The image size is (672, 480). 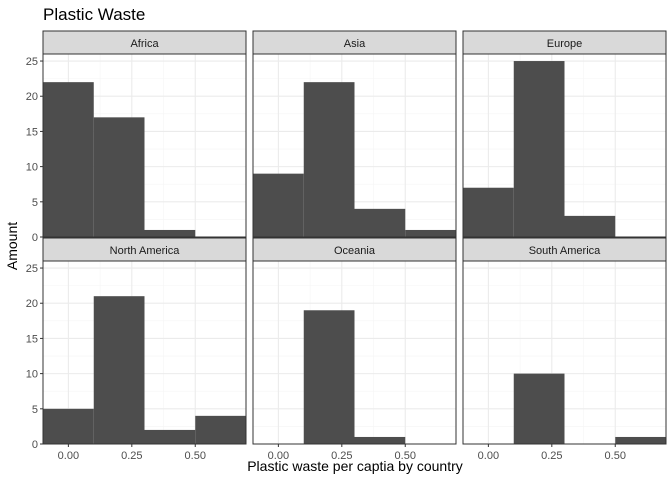 I want to click on facet-panel: Oceania 0.00 0.25 0.50, so click(x=354, y=349).